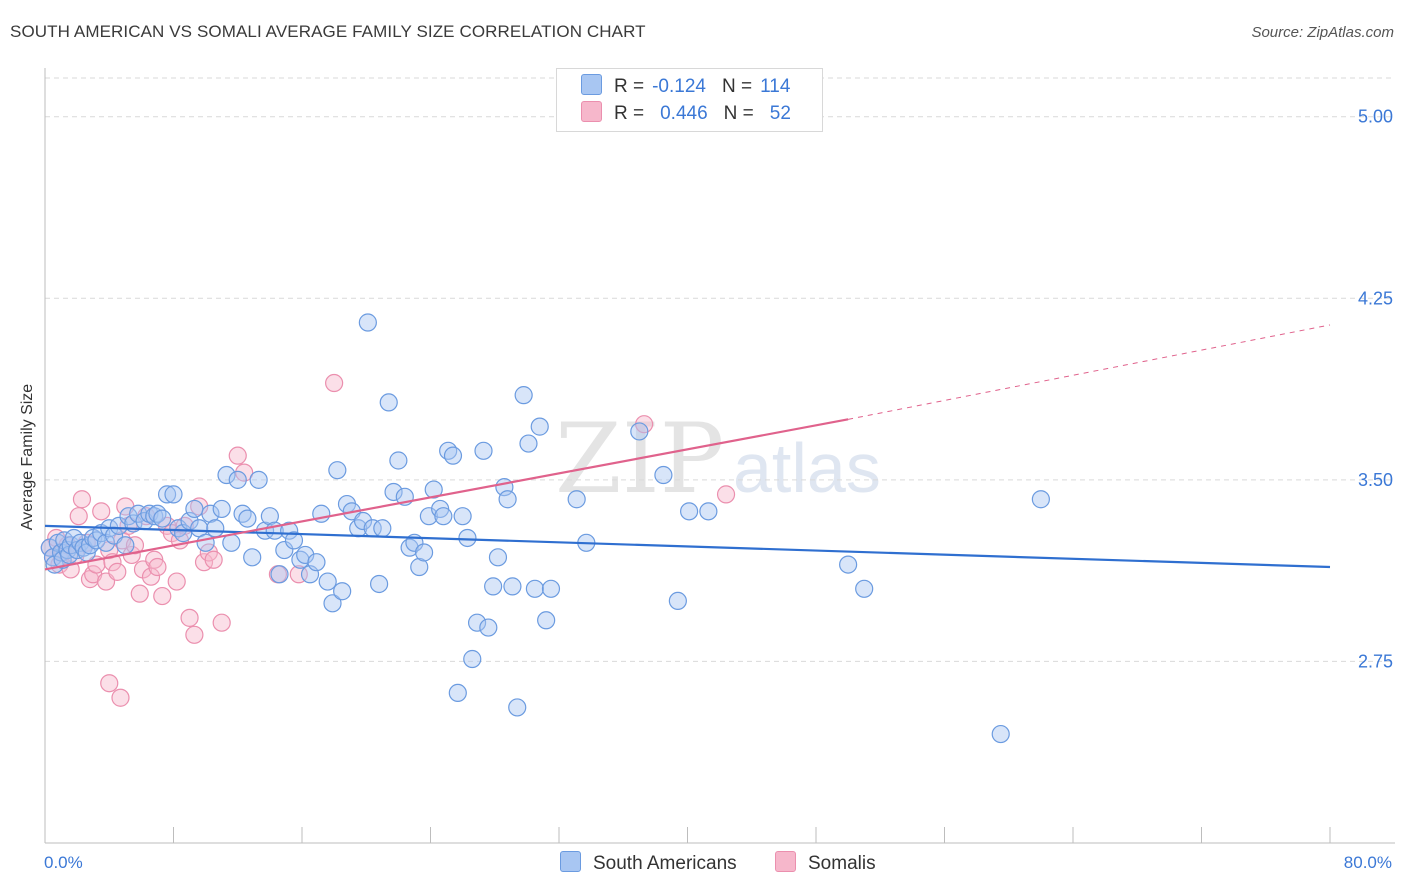 The image size is (1406, 892). What do you see at coordinates (446, 494) in the screenshot?
I see `somalis-trend-line` at bounding box center [446, 494].